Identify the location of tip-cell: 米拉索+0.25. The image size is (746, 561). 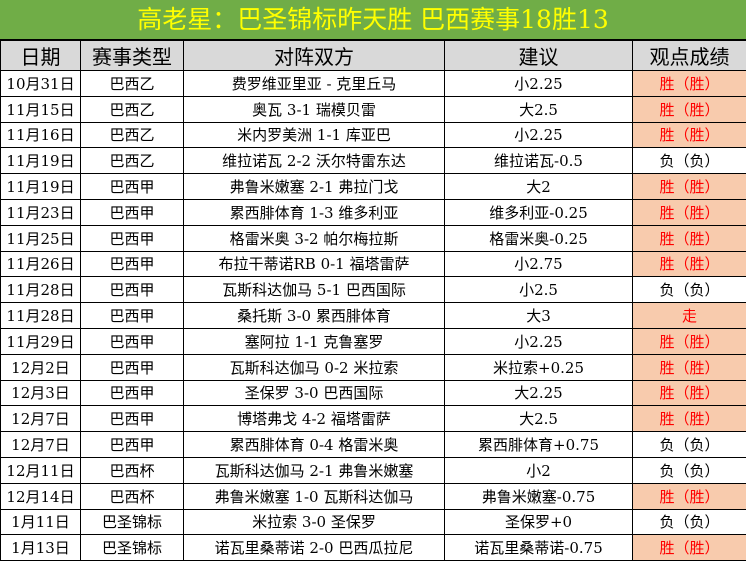
(539, 367).